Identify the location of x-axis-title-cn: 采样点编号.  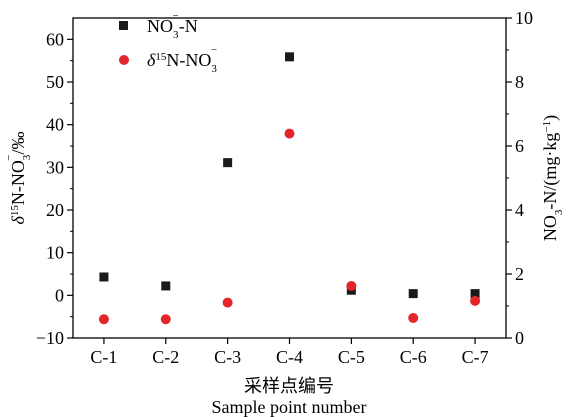
(289, 386).